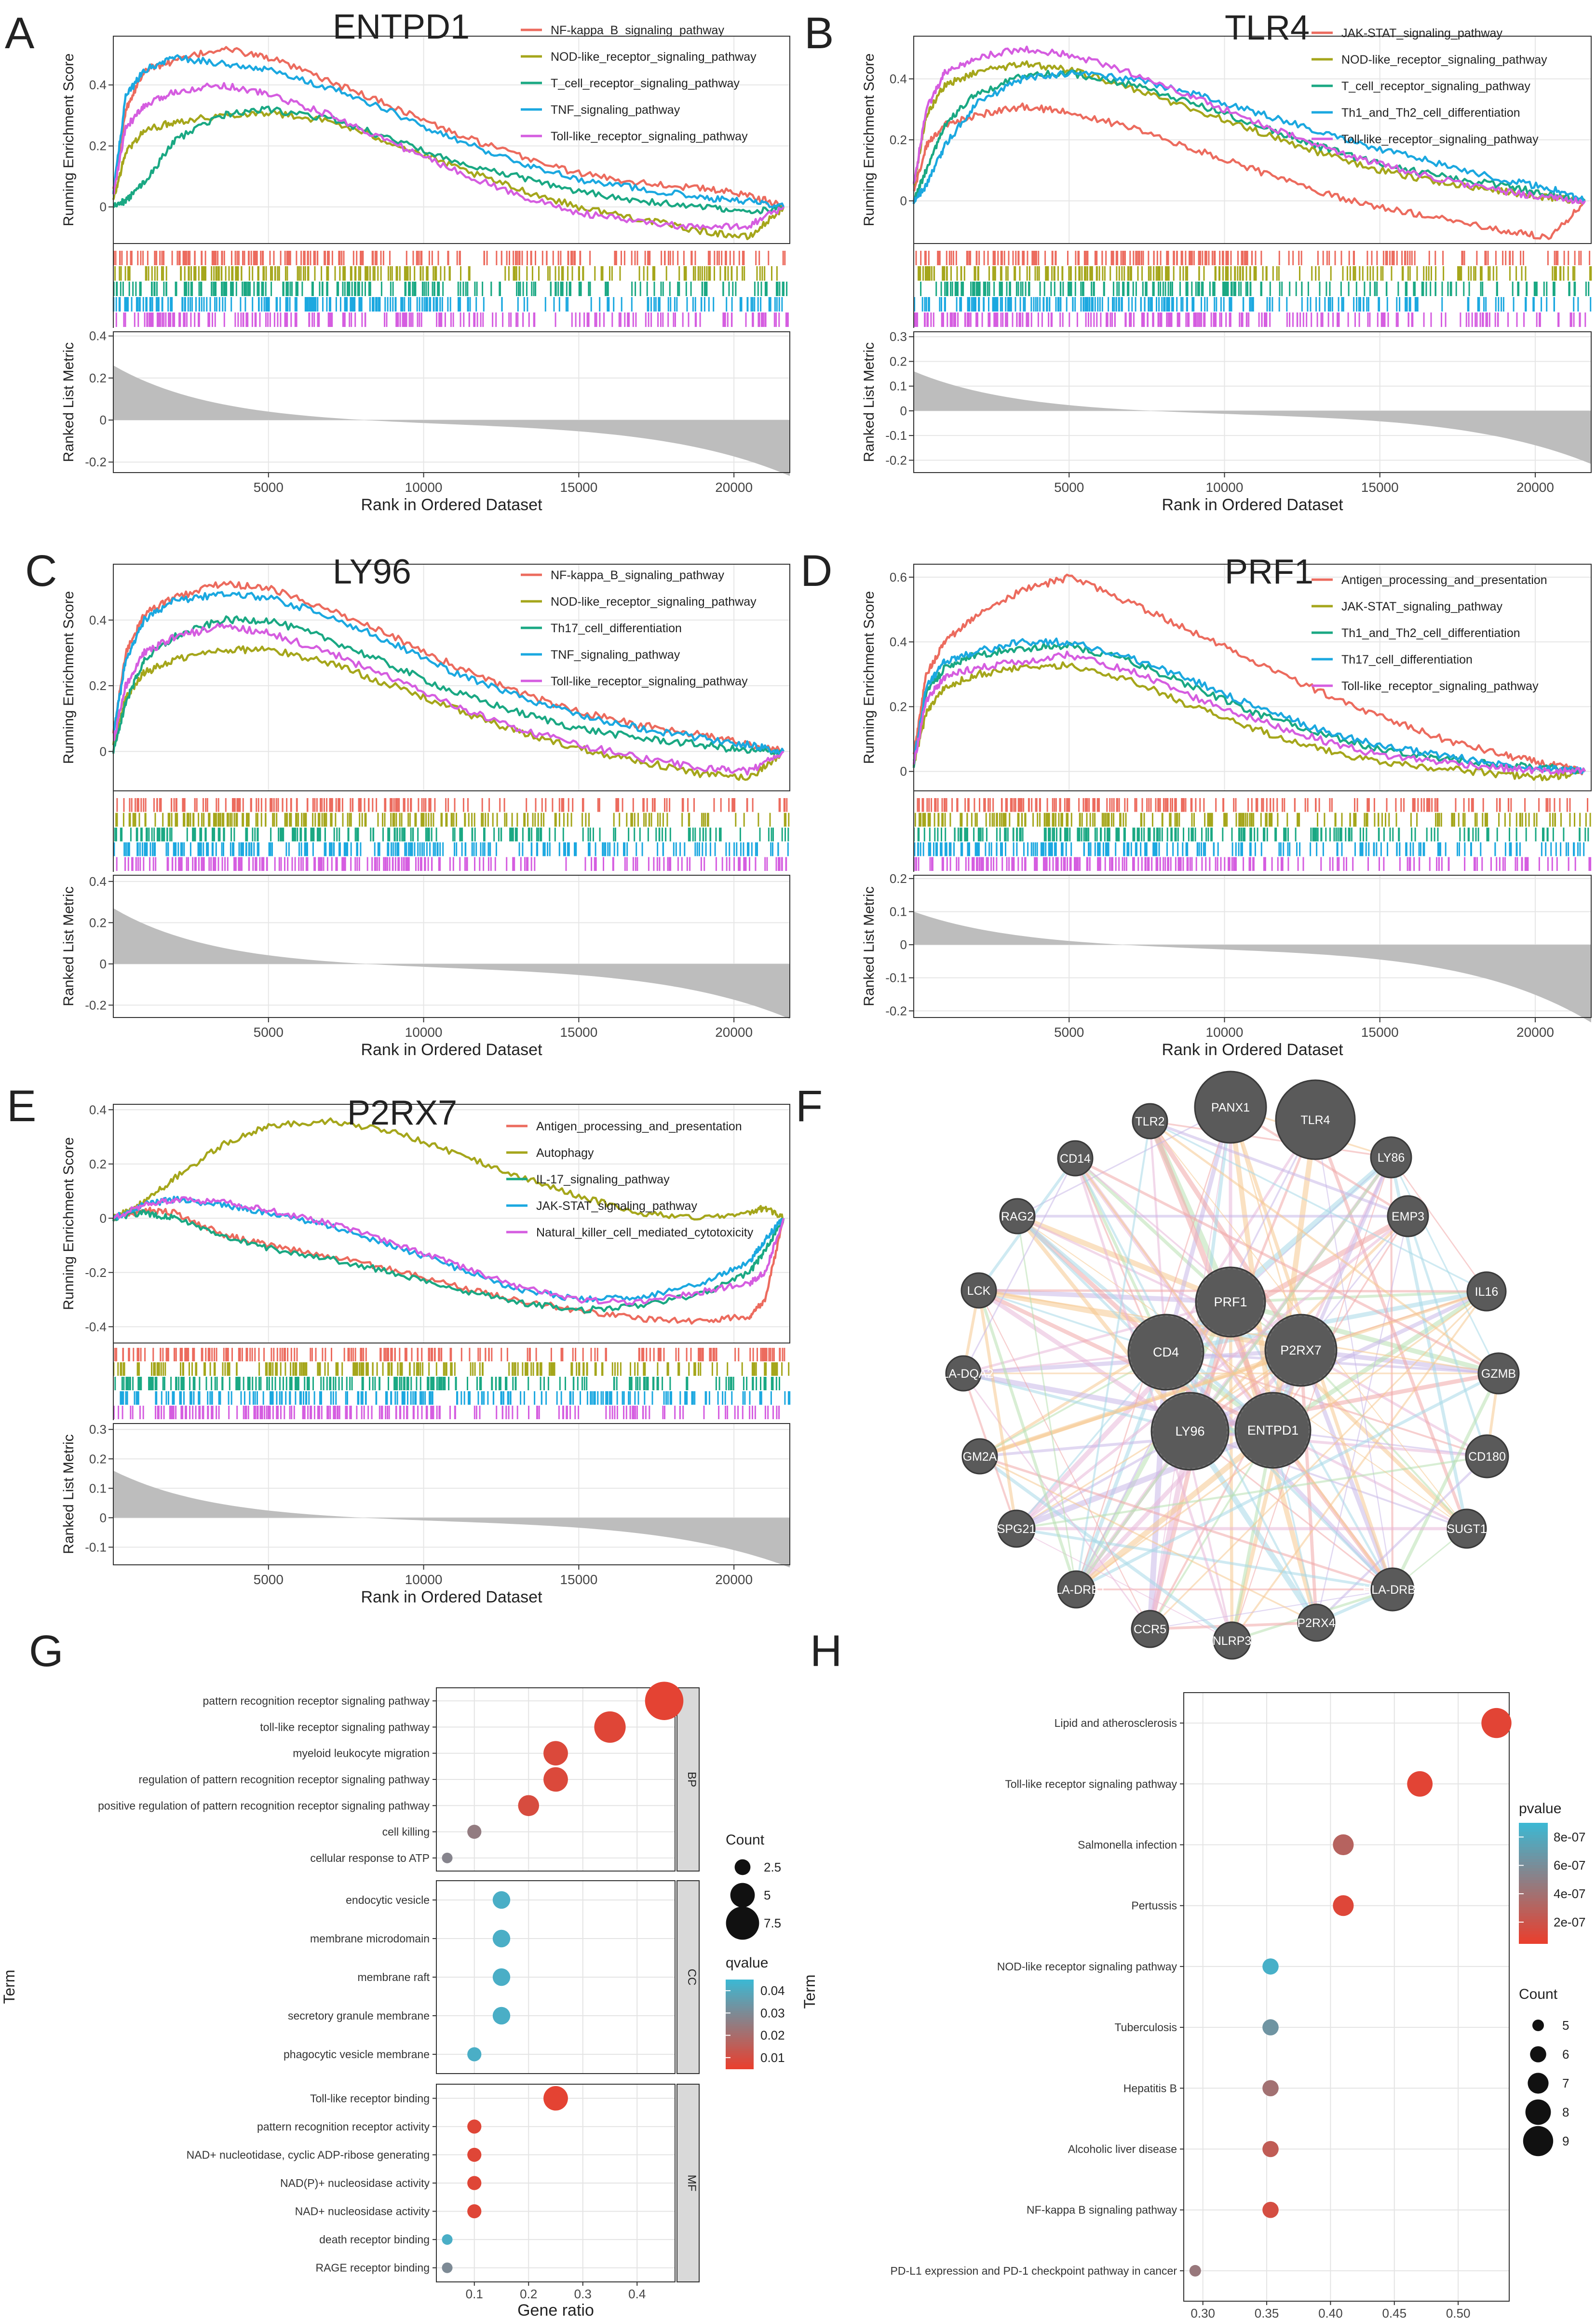  I want to click on y-tick-label: 0.3, so click(899, 336).